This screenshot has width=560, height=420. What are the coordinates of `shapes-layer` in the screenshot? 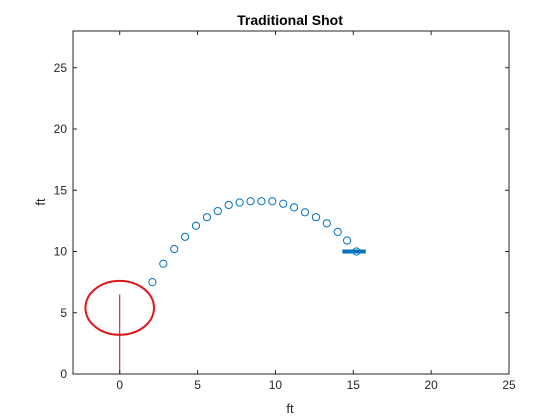 It's located at (225, 311).